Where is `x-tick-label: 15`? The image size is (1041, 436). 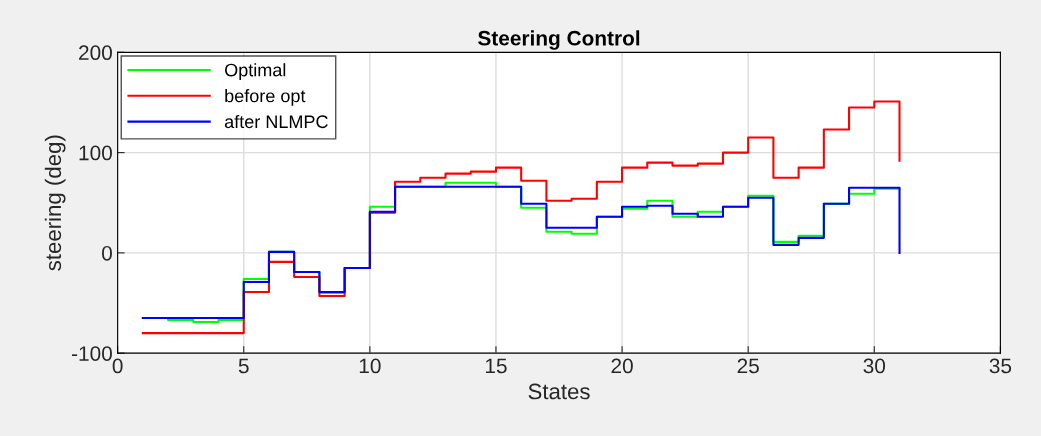
x-tick-label: 15 is located at coordinates (496, 366).